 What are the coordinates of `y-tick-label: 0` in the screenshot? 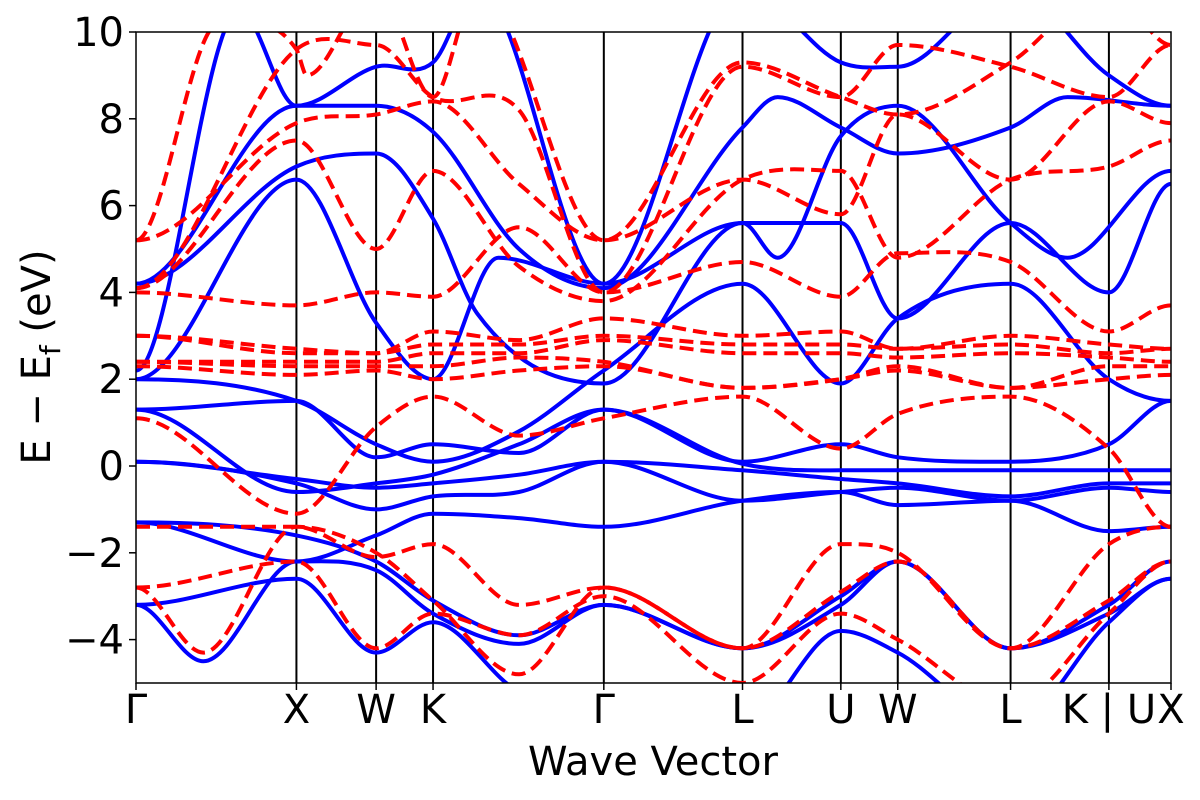 It's located at (111, 467).